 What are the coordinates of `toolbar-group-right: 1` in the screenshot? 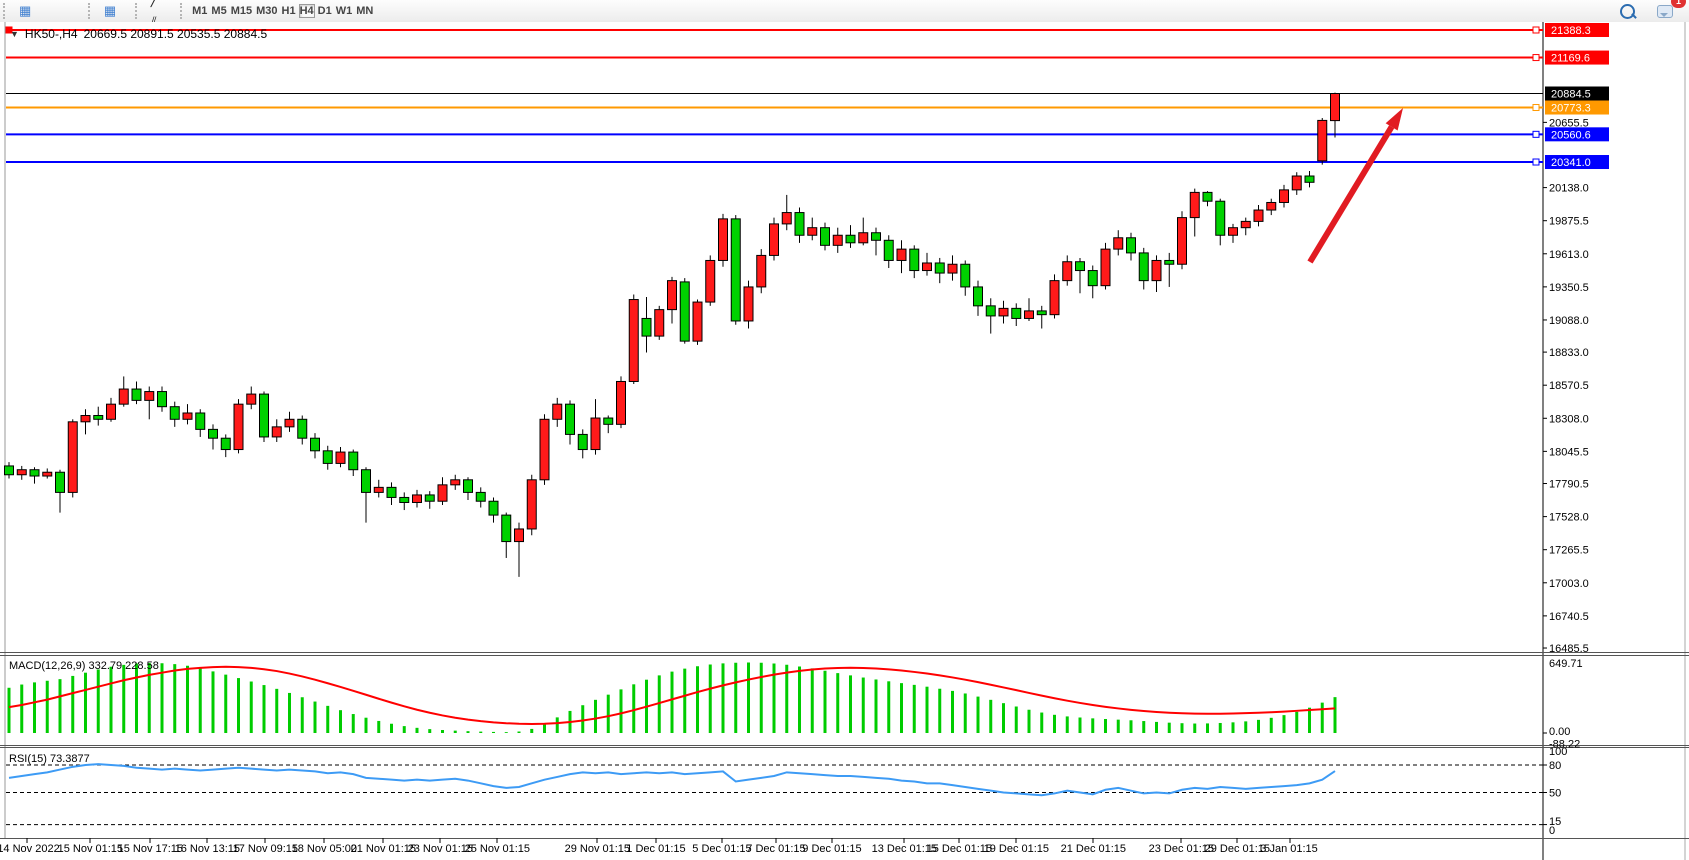 It's located at (1651, 11).